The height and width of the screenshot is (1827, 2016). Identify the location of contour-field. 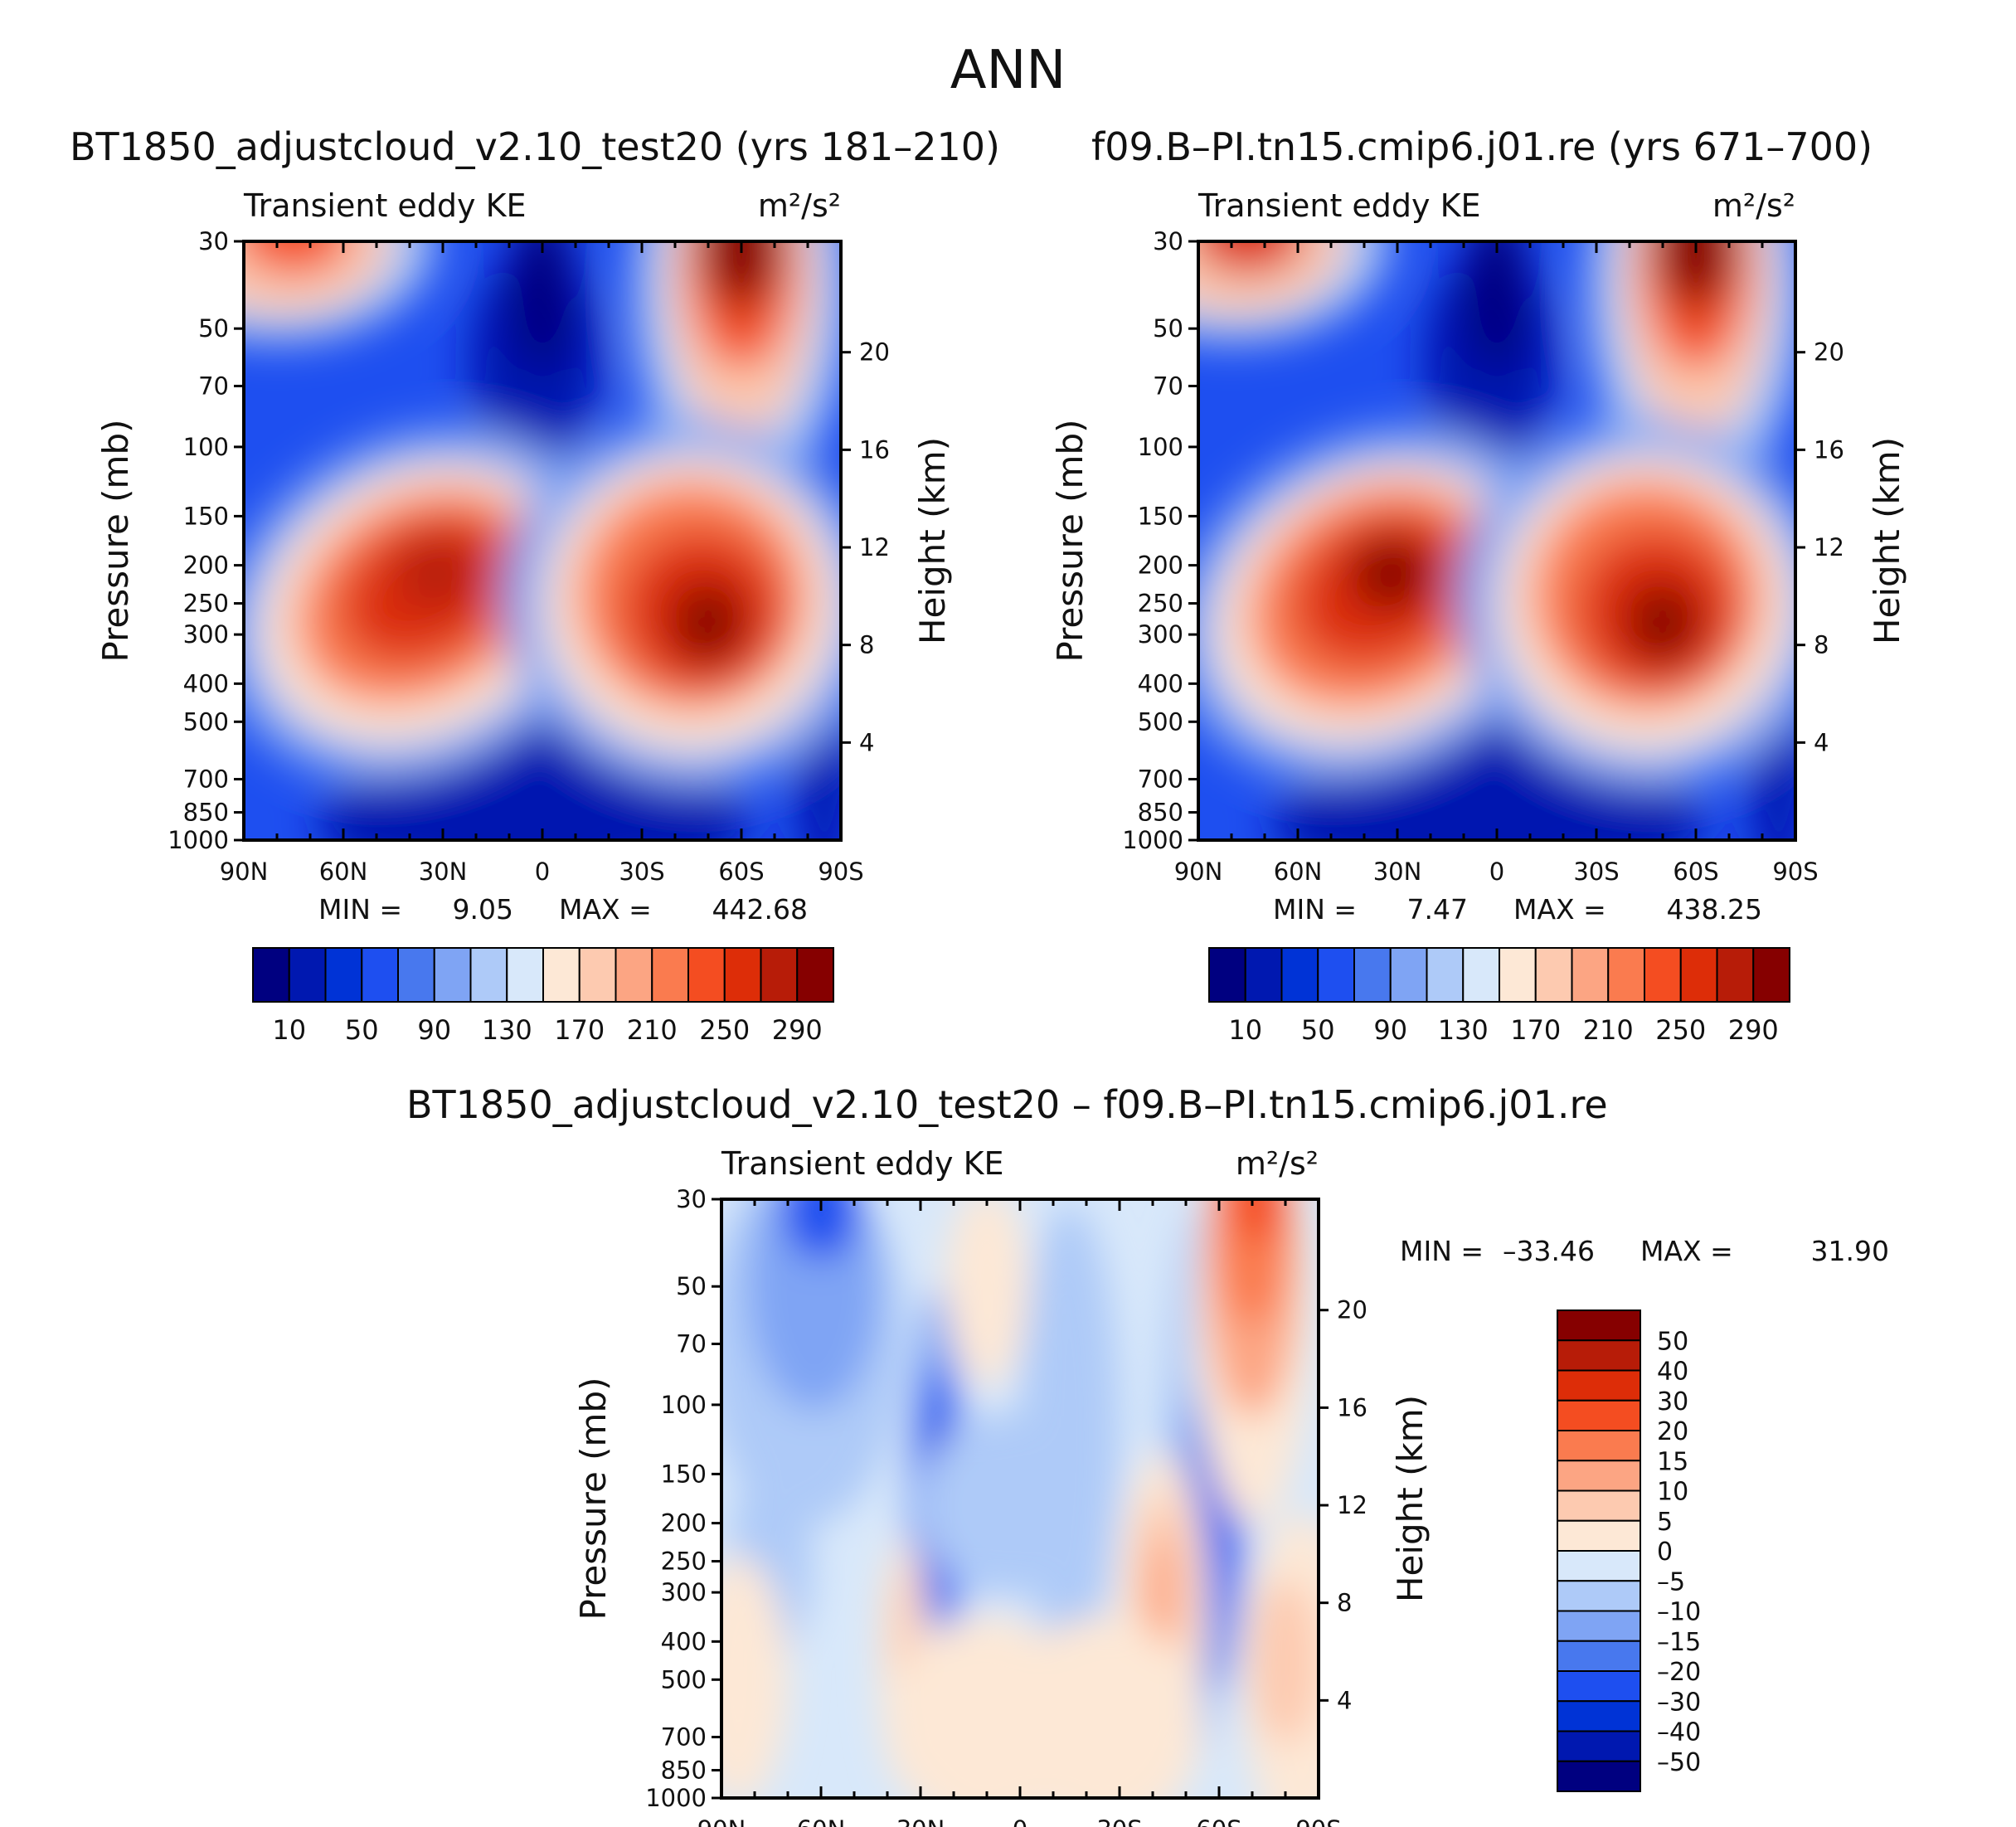
(1496, 540).